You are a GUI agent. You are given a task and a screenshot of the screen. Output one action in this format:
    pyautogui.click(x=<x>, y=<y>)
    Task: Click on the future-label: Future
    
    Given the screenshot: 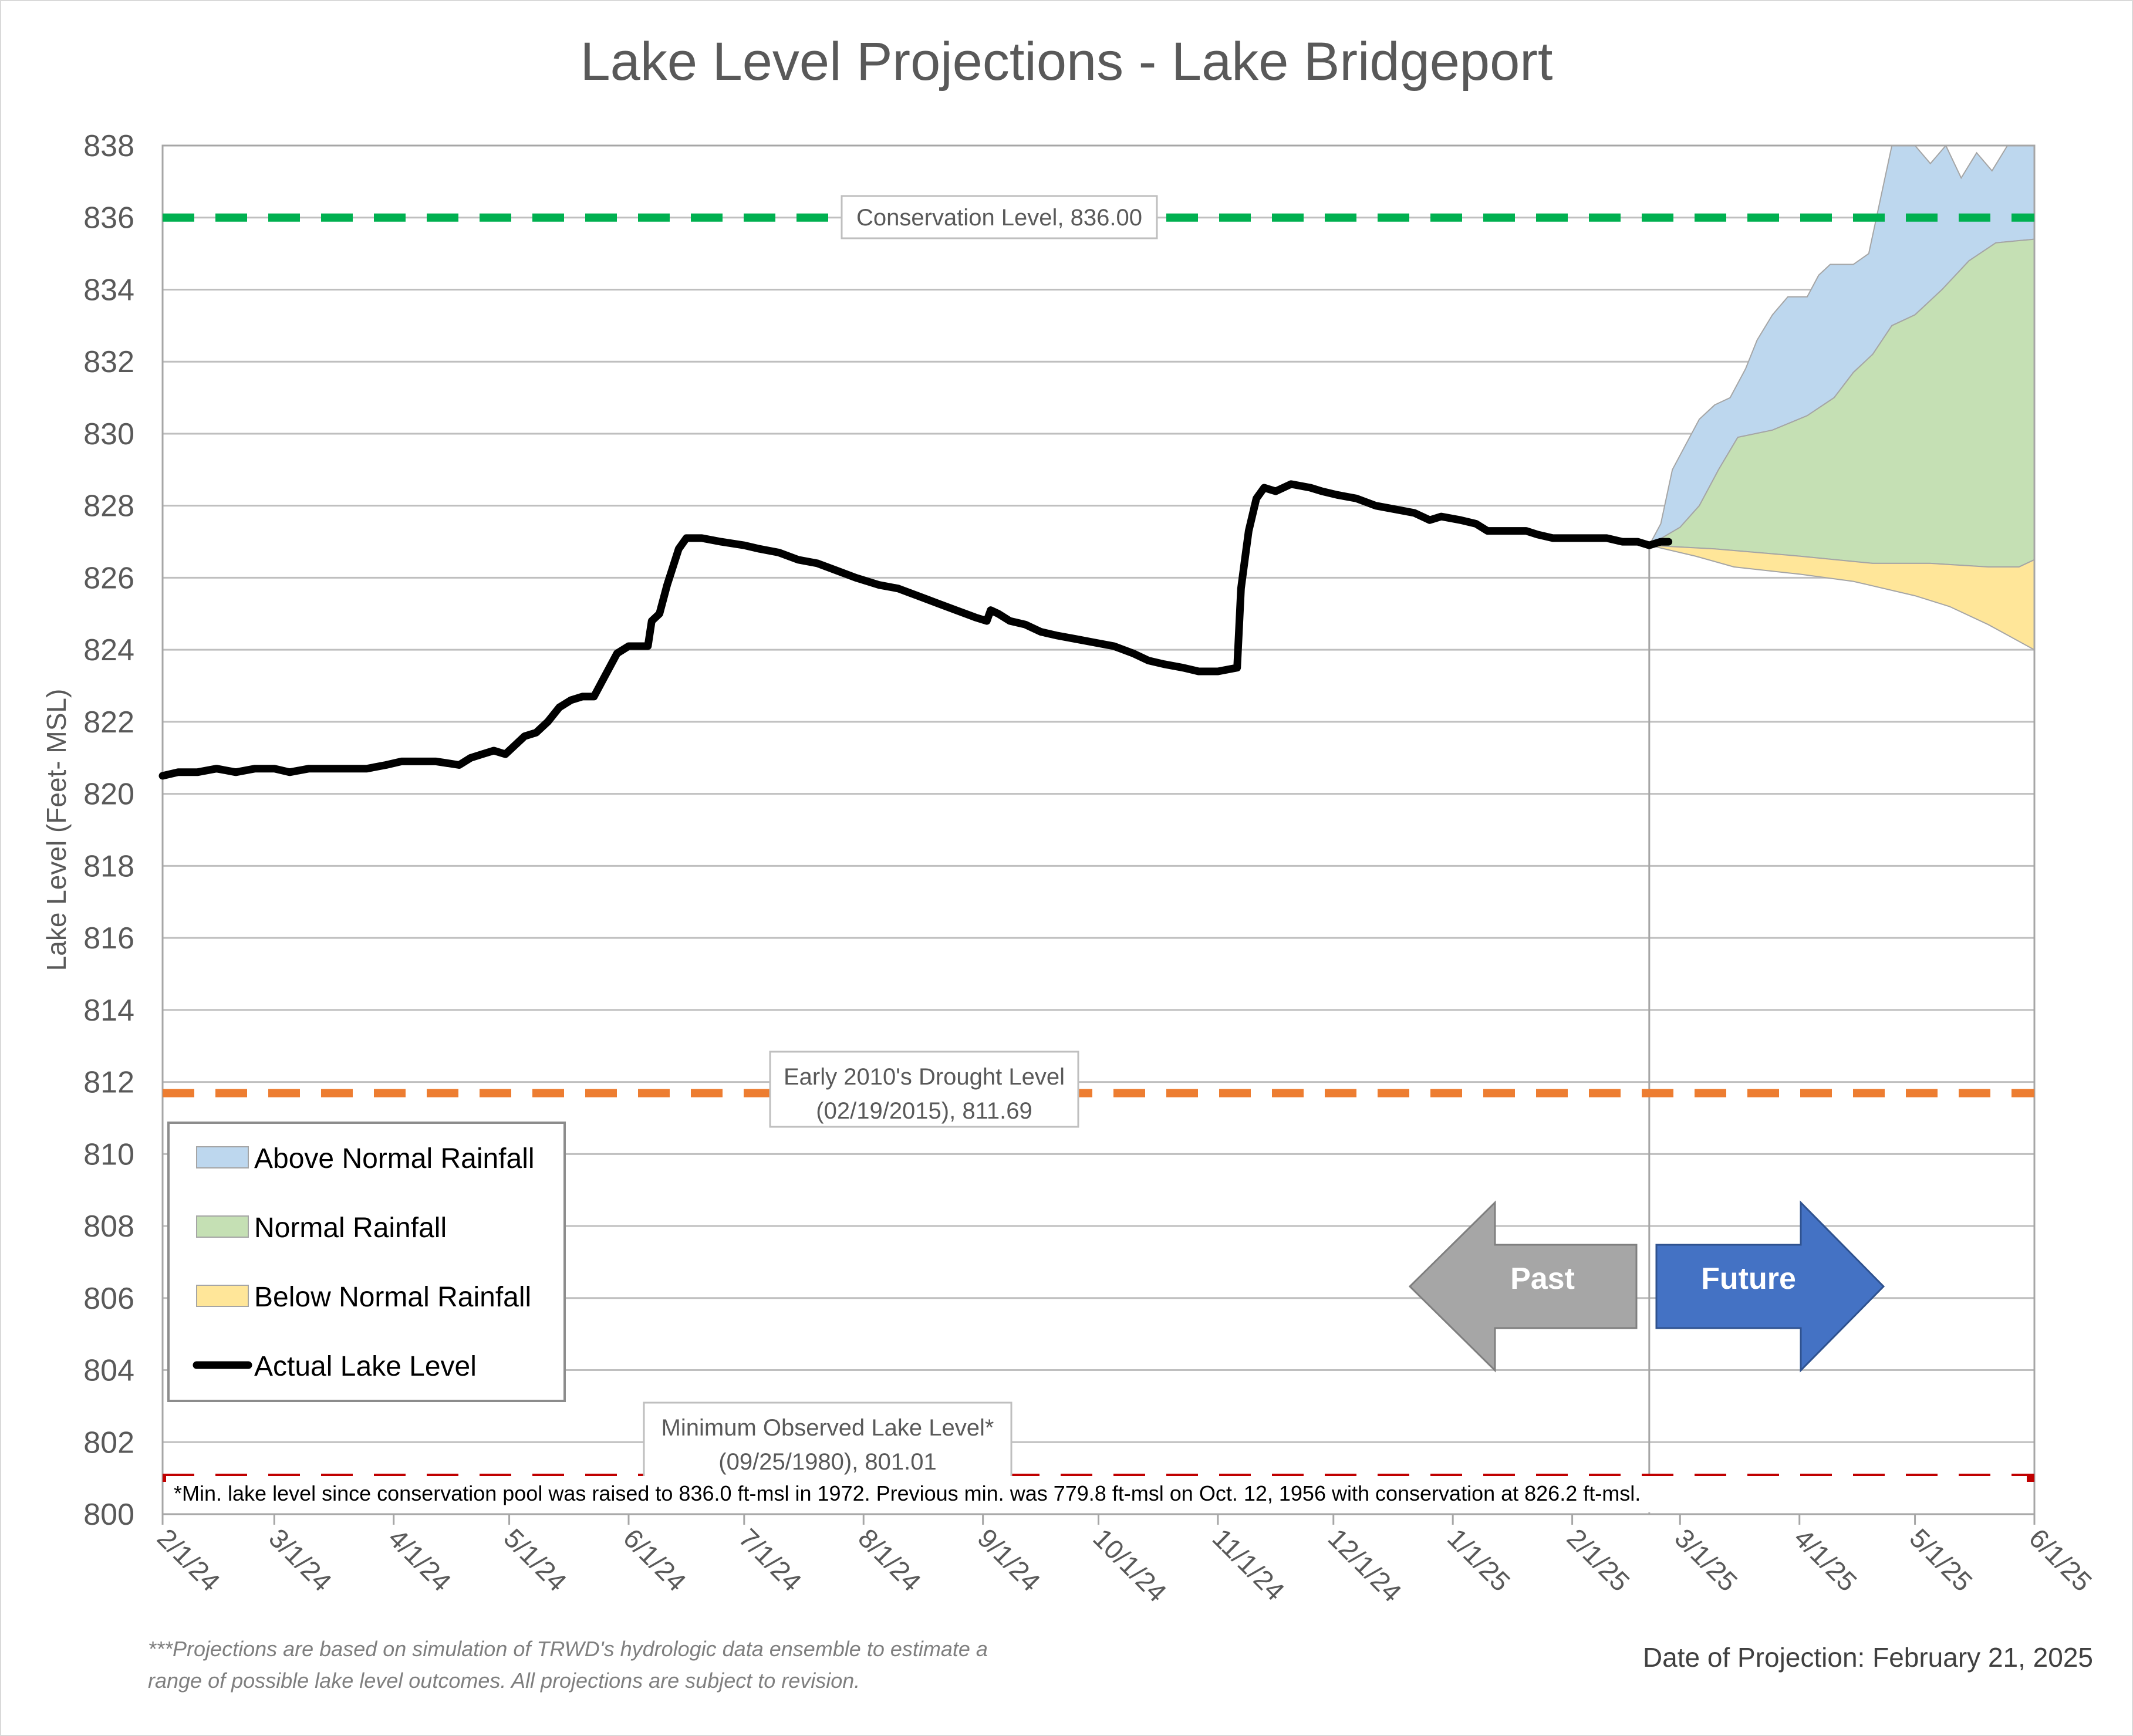 What is the action you would take?
    pyautogui.click(x=1749, y=1279)
    